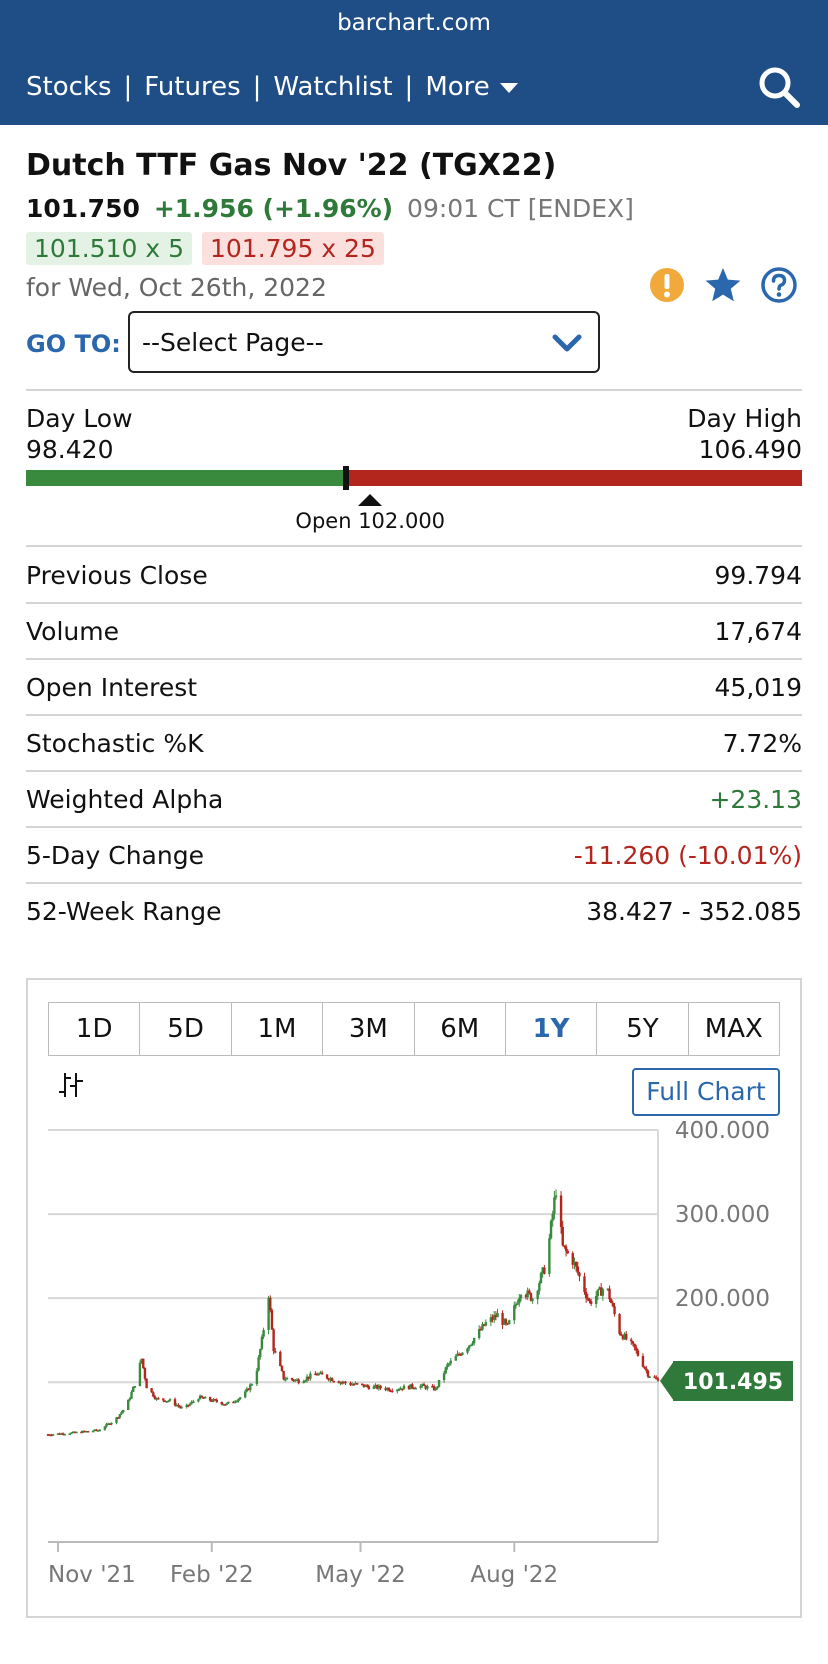  What do you see at coordinates (460, 1029) in the screenshot?
I see `tab-6m: 6M` at bounding box center [460, 1029].